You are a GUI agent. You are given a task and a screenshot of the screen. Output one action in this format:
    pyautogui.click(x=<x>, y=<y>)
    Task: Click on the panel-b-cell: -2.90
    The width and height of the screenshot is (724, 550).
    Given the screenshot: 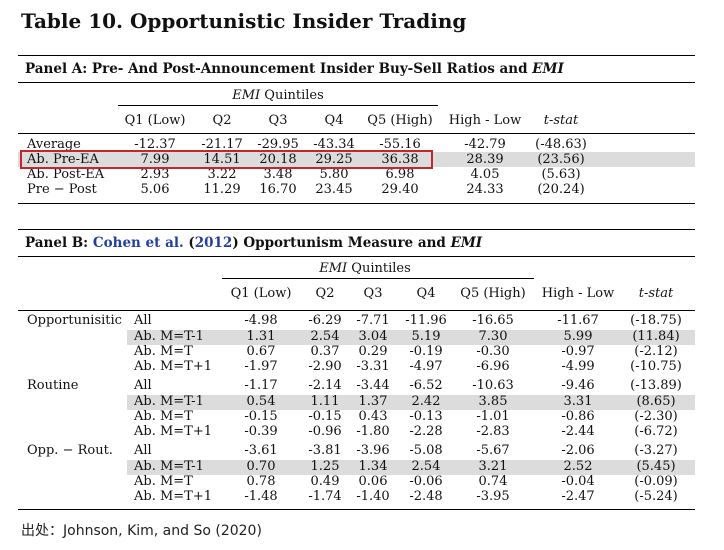 What is the action you would take?
    pyautogui.click(x=325, y=366)
    